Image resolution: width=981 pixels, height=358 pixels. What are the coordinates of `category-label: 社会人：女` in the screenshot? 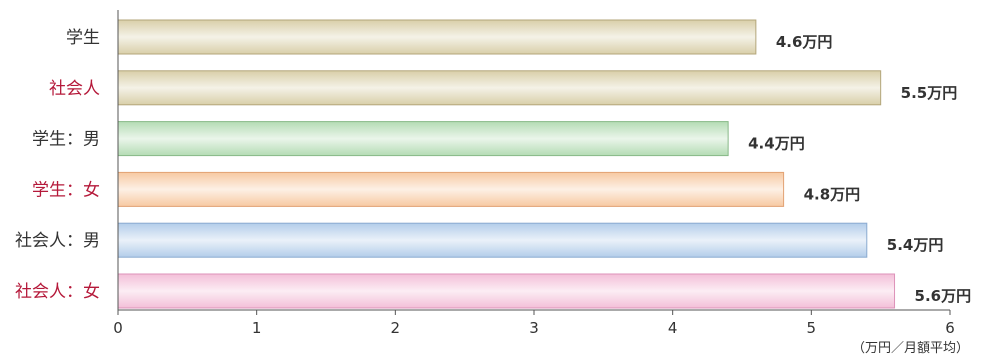 It's located at (57, 292).